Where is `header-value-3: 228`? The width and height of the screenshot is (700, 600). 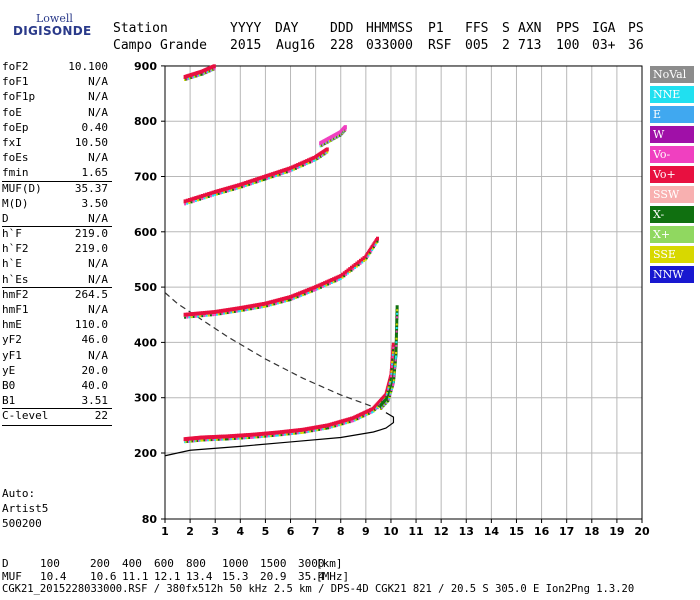 header-value-3: 228 is located at coordinates (342, 45).